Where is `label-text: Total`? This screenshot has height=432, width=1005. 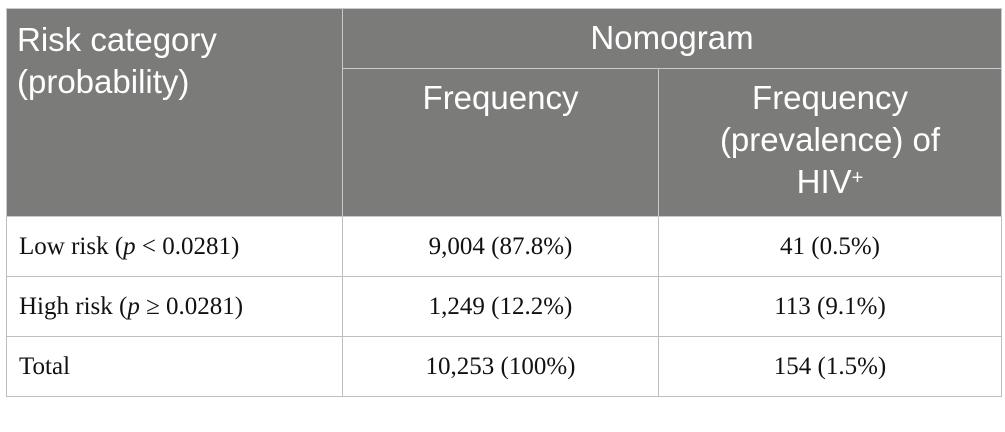
label-text: Total is located at coordinates (45, 366).